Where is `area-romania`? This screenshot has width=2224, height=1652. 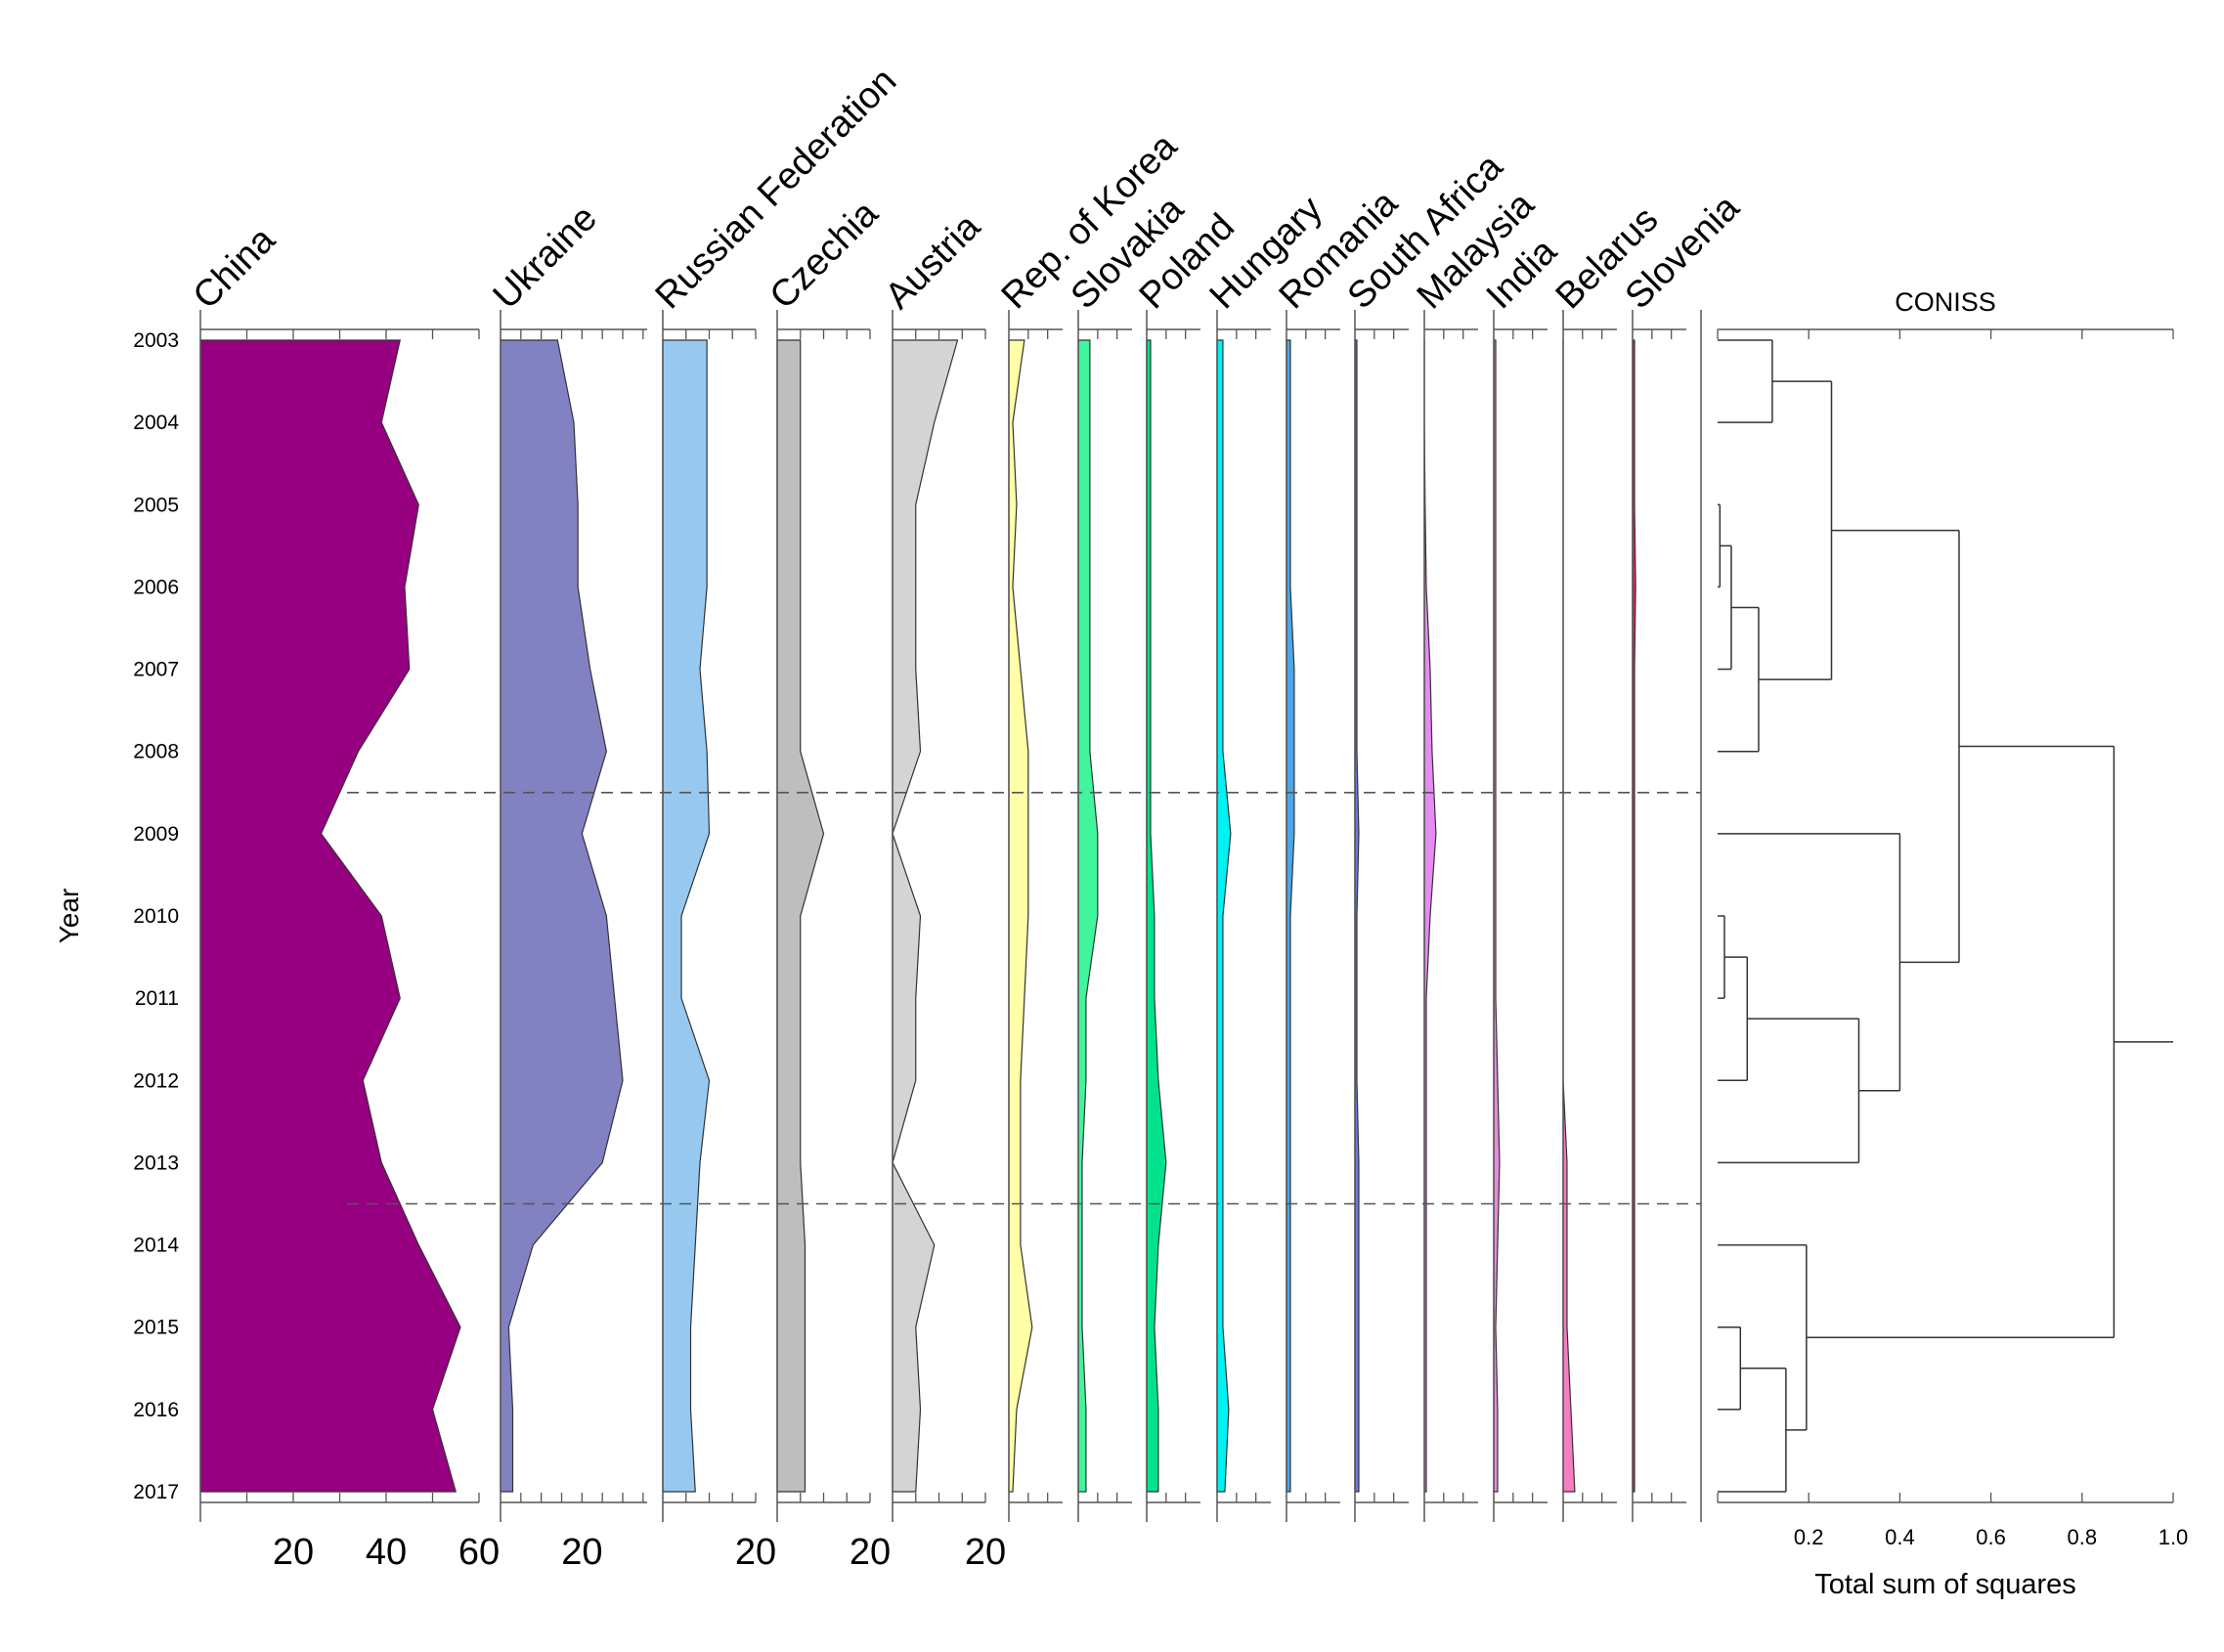 area-romania is located at coordinates (1290, 916).